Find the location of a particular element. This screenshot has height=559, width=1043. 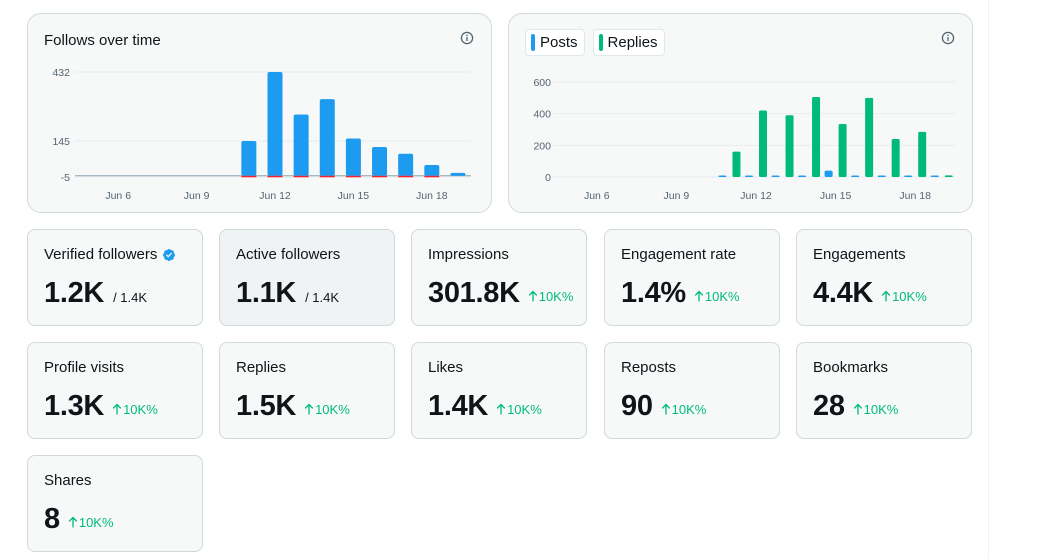

stat-label-text: Active followers is located at coordinates (288, 254).